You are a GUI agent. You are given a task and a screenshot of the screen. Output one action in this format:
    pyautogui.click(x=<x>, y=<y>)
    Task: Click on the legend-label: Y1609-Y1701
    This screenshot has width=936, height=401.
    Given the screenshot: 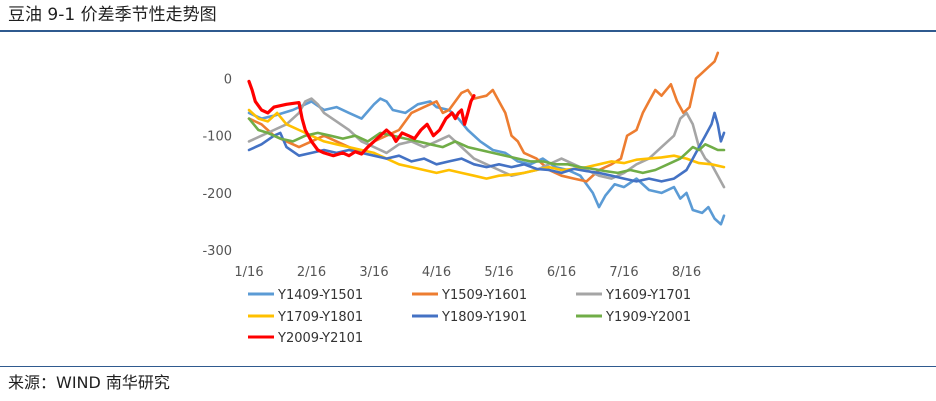 What is the action you would take?
    pyautogui.click(x=648, y=295)
    